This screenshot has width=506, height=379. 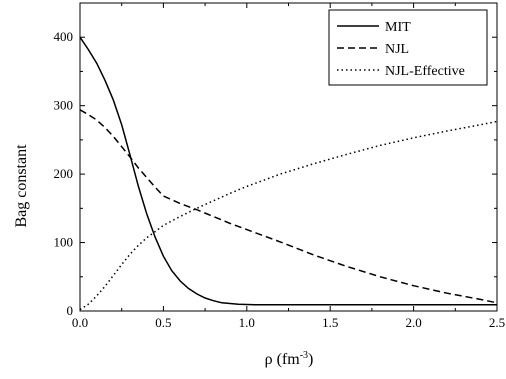 I want to click on x-tick-label: 0.0, so click(x=80, y=322).